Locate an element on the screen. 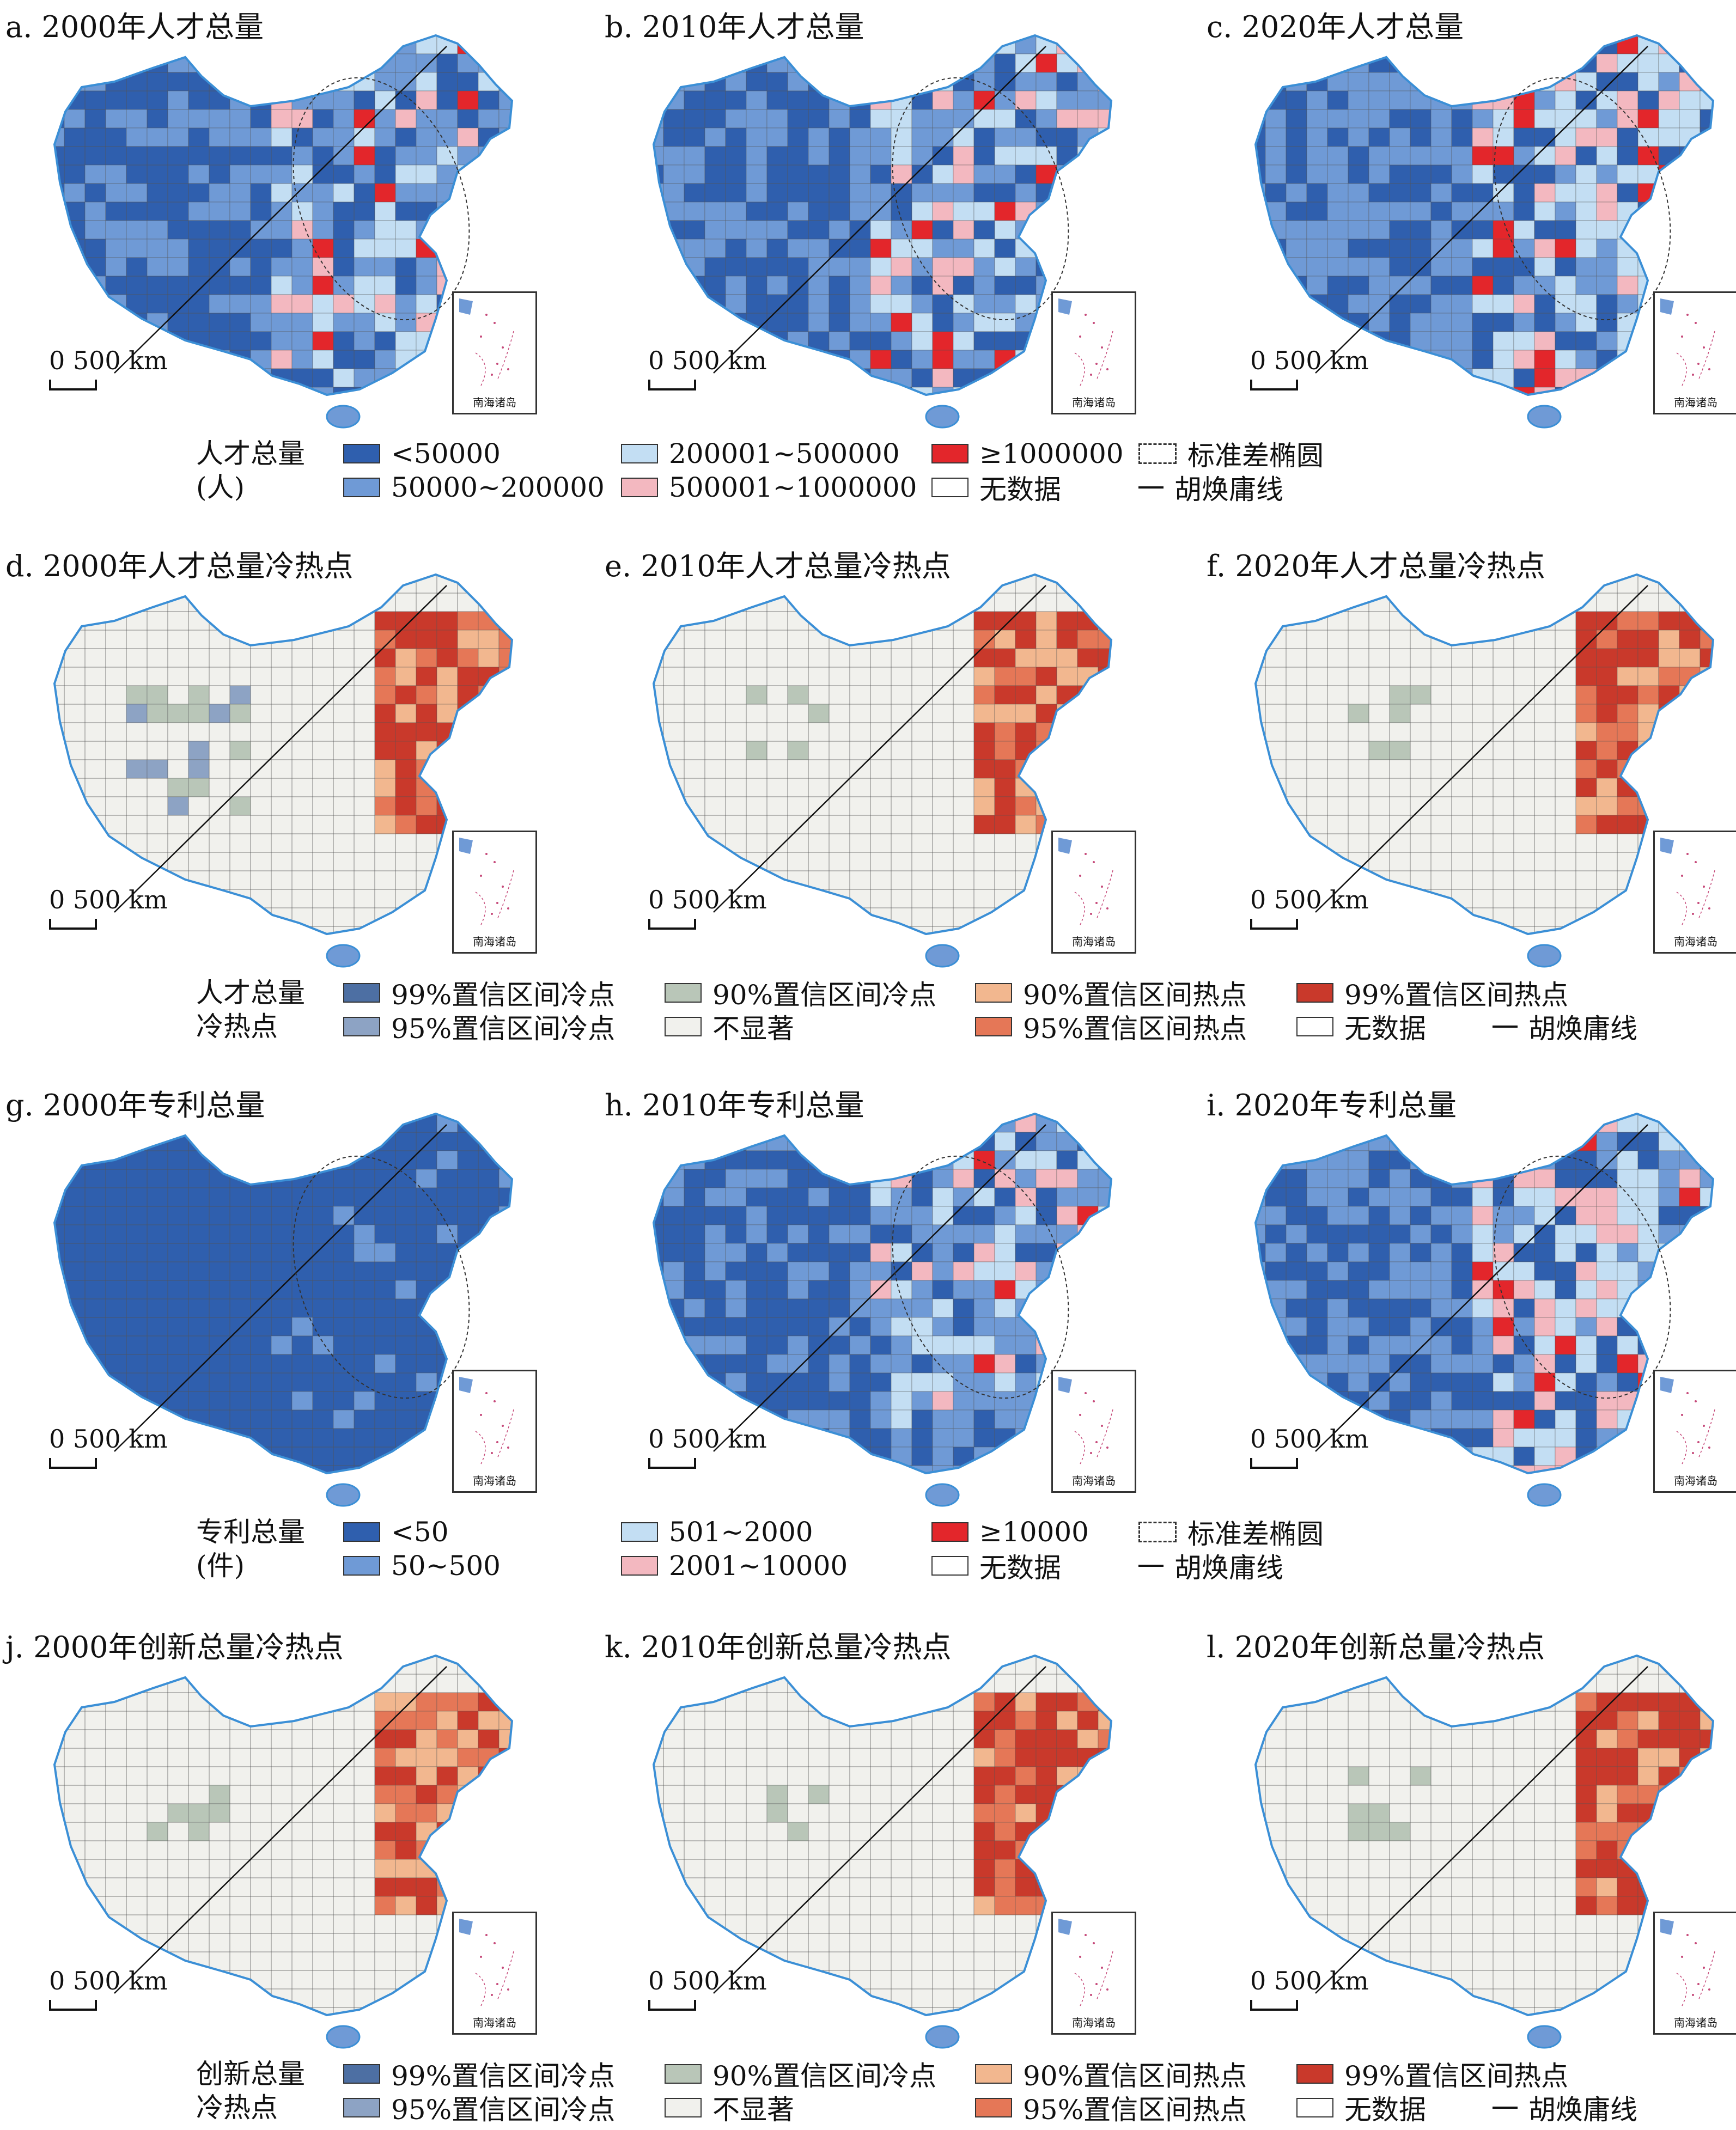 The height and width of the screenshot is (2130, 1736). legend-title: 专利总量 is located at coordinates (250, 1532).